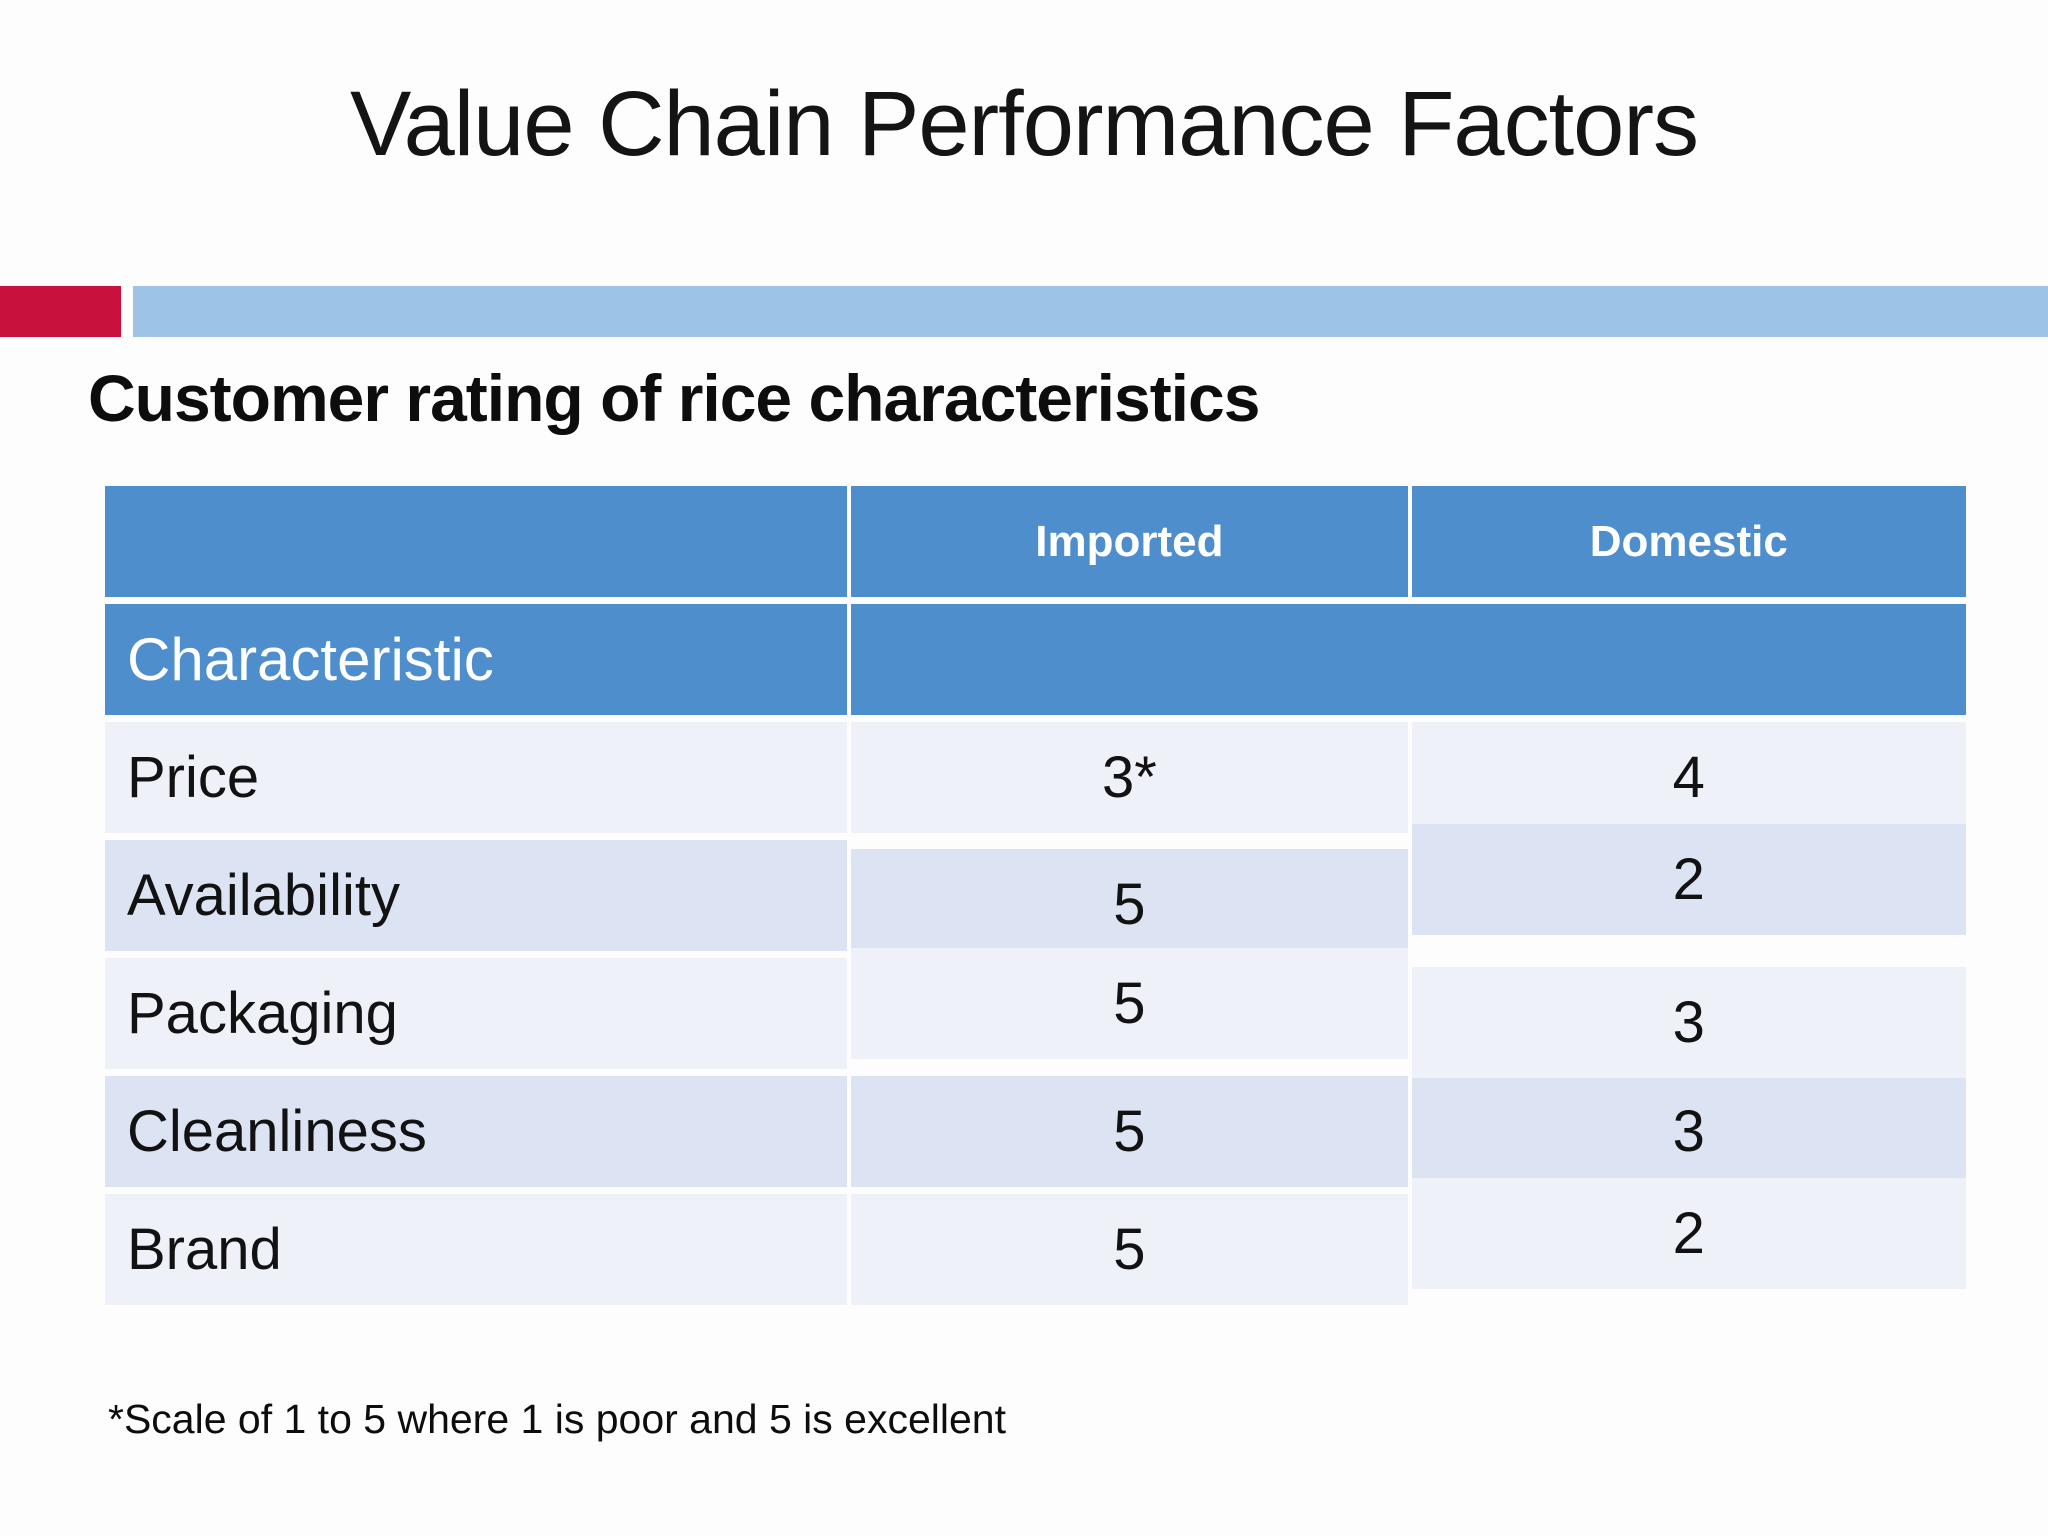 This screenshot has height=1536, width=2048. Describe the element at coordinates (1688, 1131) in the screenshot. I see `cleanliness-domestic-value: 3` at that location.